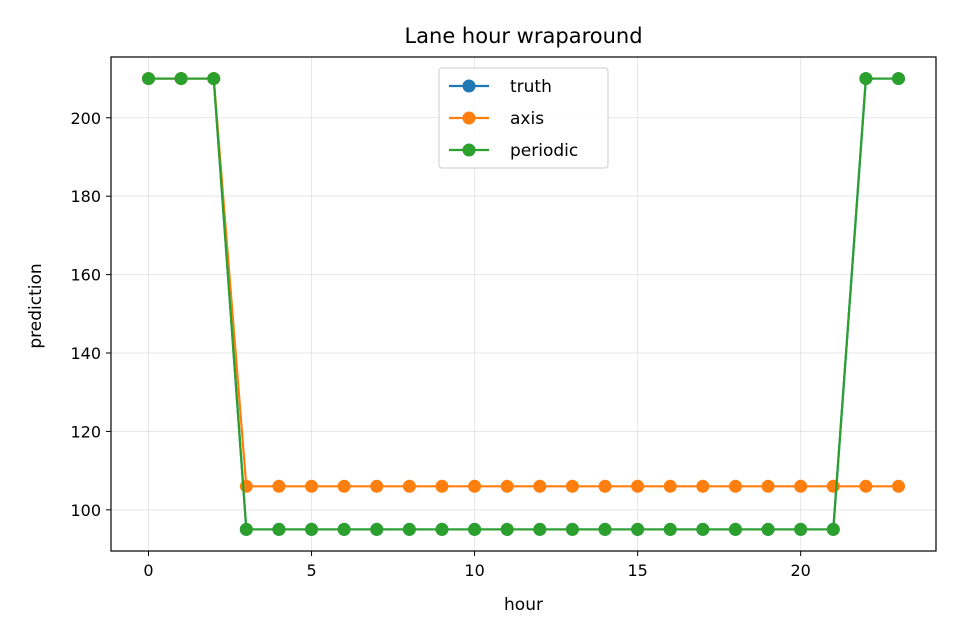 Image resolution: width=960 pixels, height=640 pixels. I want to click on legend-label-axis: axis, so click(527, 119).